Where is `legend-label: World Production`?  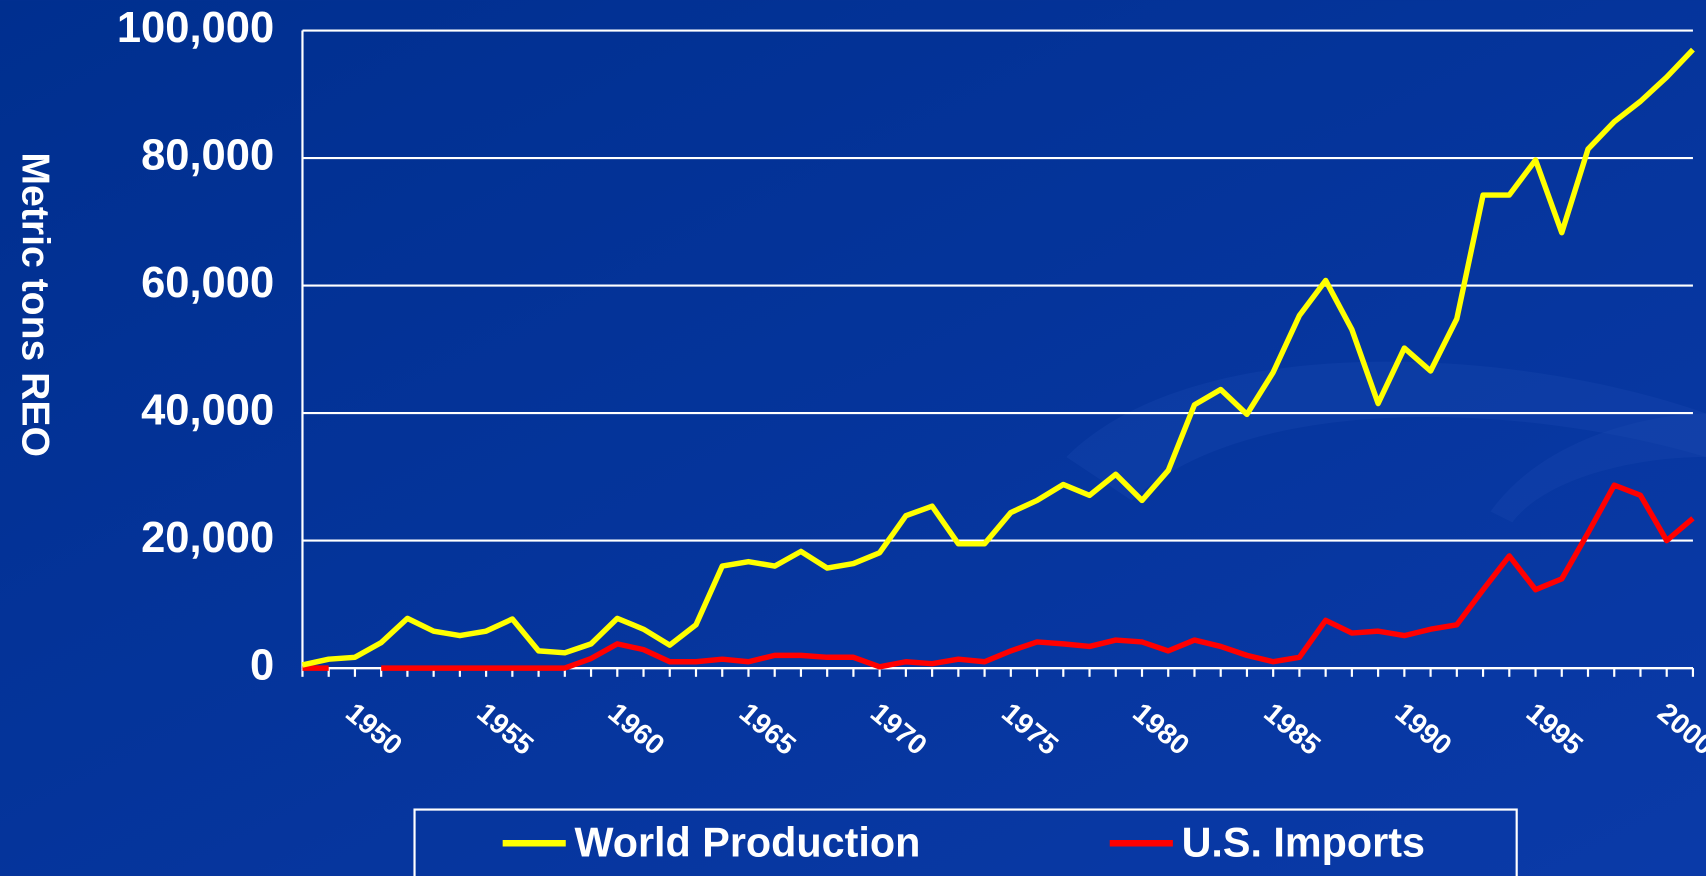
legend-label: World Production is located at coordinates (747, 842).